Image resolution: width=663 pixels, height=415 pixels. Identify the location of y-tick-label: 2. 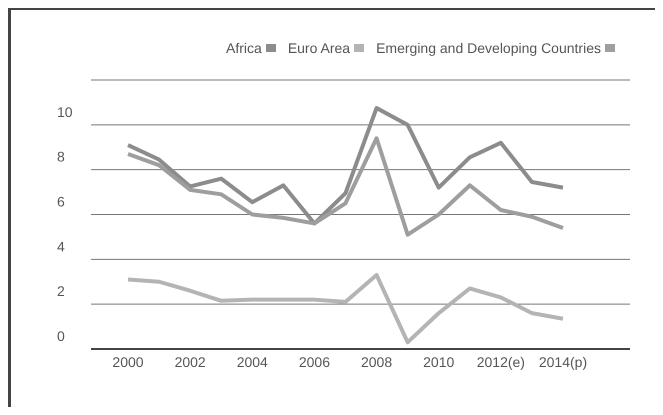
(61, 291).